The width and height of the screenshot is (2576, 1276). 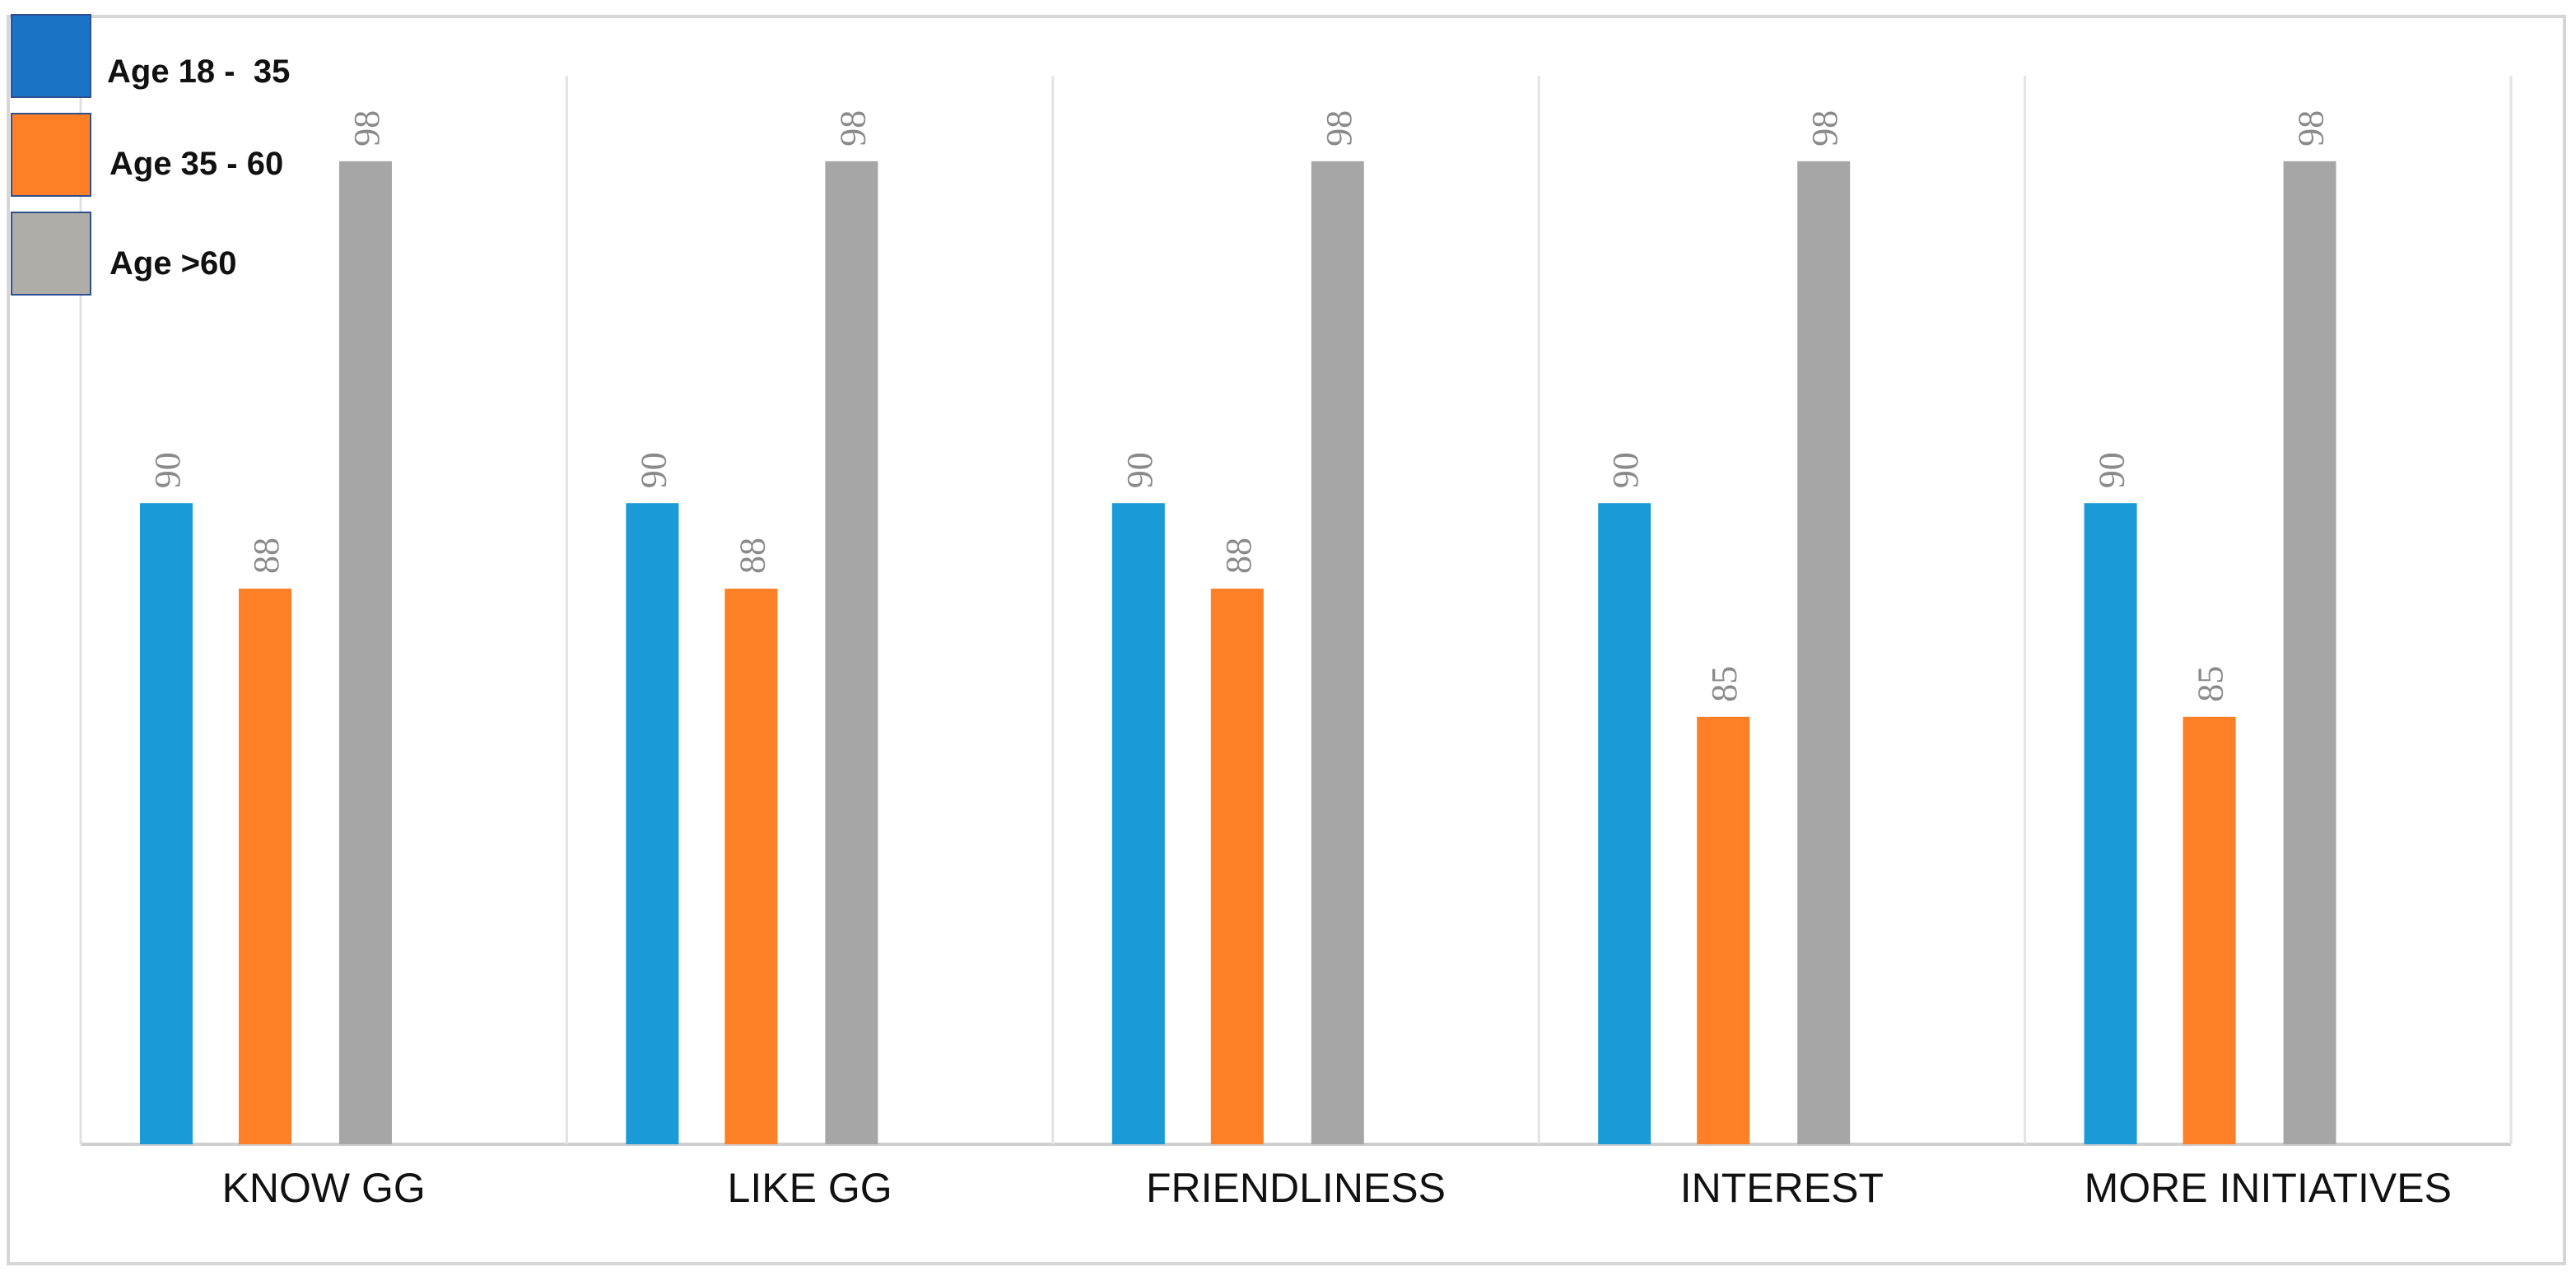 What do you see at coordinates (196, 164) in the screenshot?
I see `legend-label: Age 35 - 60` at bounding box center [196, 164].